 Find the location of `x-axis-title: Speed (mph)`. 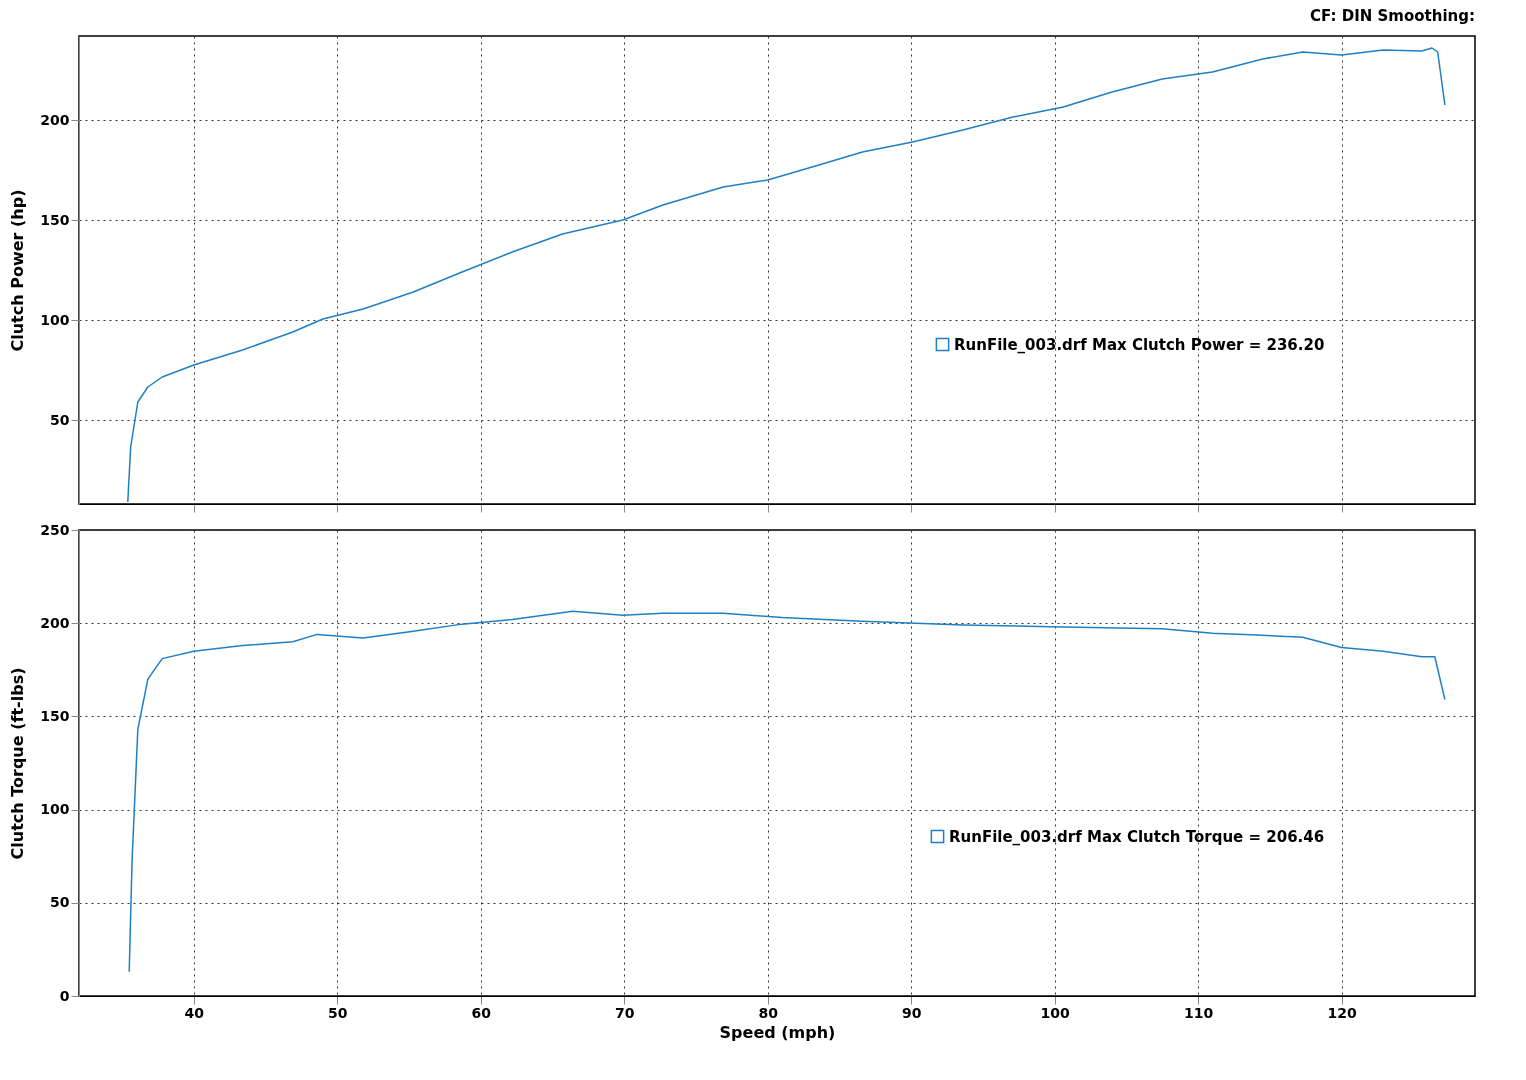

x-axis-title: Speed (mph) is located at coordinates (777, 1032).